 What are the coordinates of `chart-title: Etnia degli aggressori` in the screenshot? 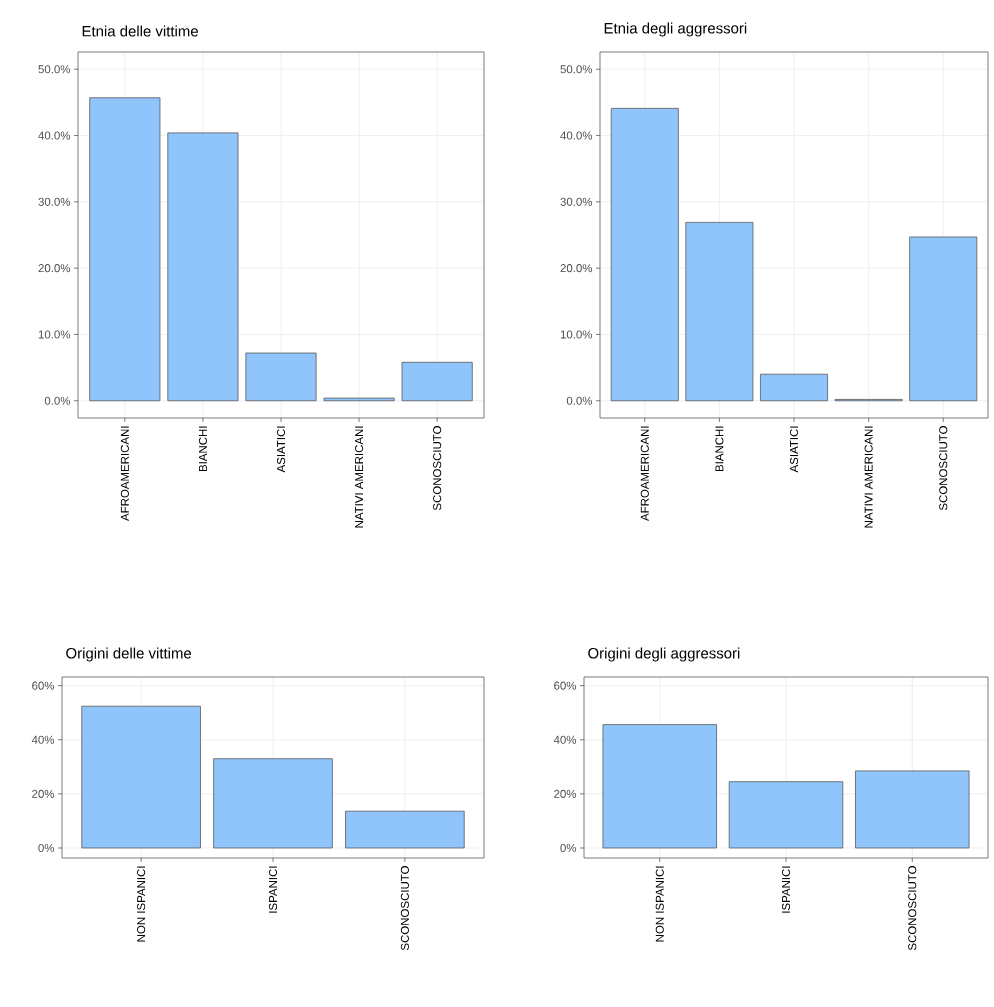 It's located at (675, 29).